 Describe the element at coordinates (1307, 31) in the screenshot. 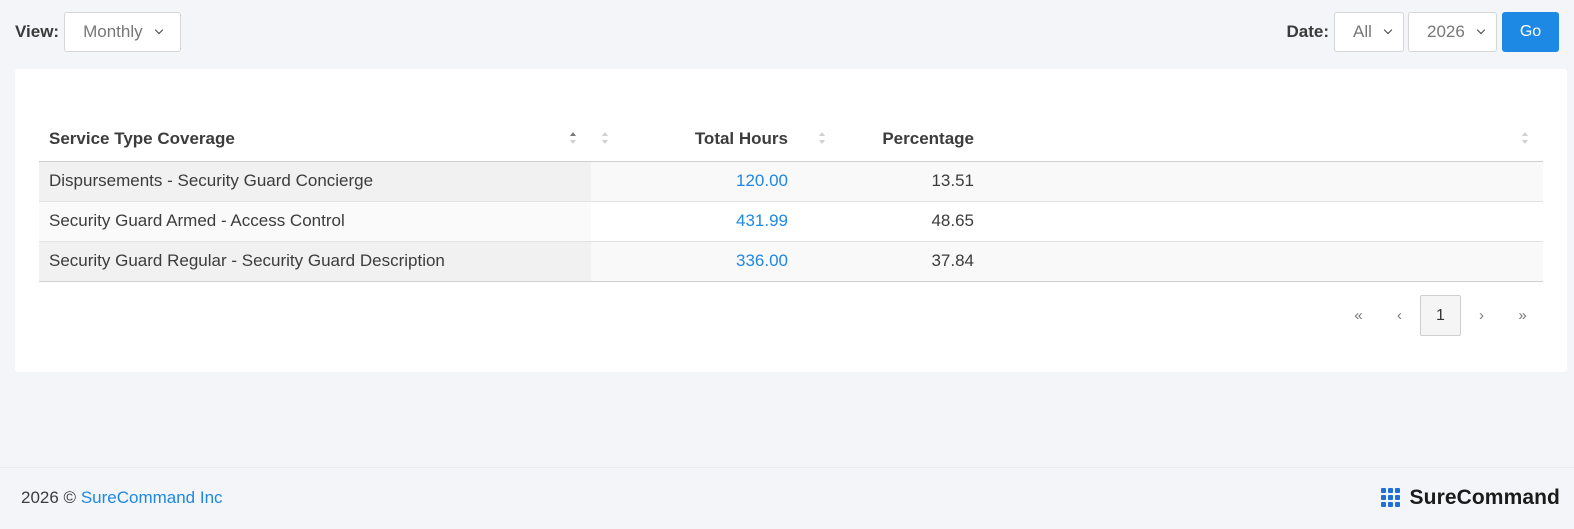

I see `date-label: Date:` at that location.